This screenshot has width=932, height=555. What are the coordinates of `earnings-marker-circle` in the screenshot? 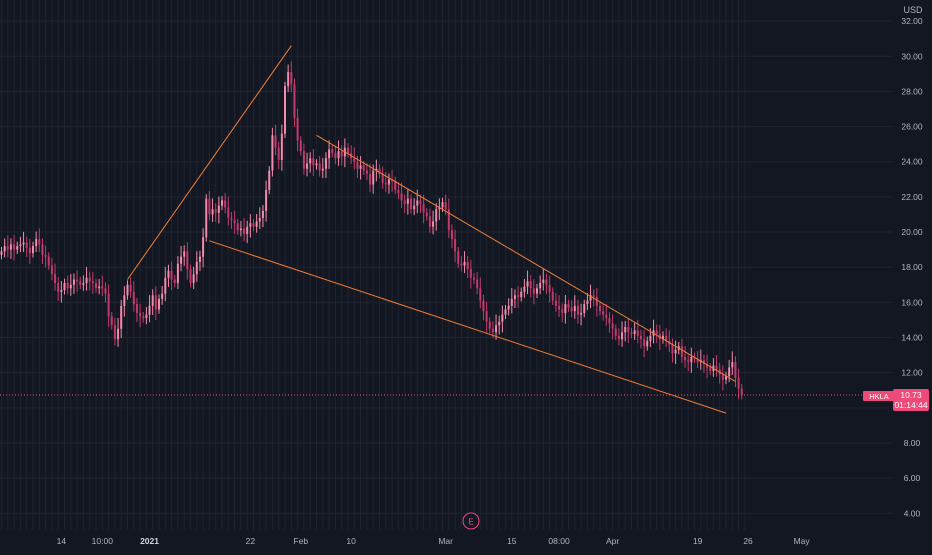 It's located at (471, 521).